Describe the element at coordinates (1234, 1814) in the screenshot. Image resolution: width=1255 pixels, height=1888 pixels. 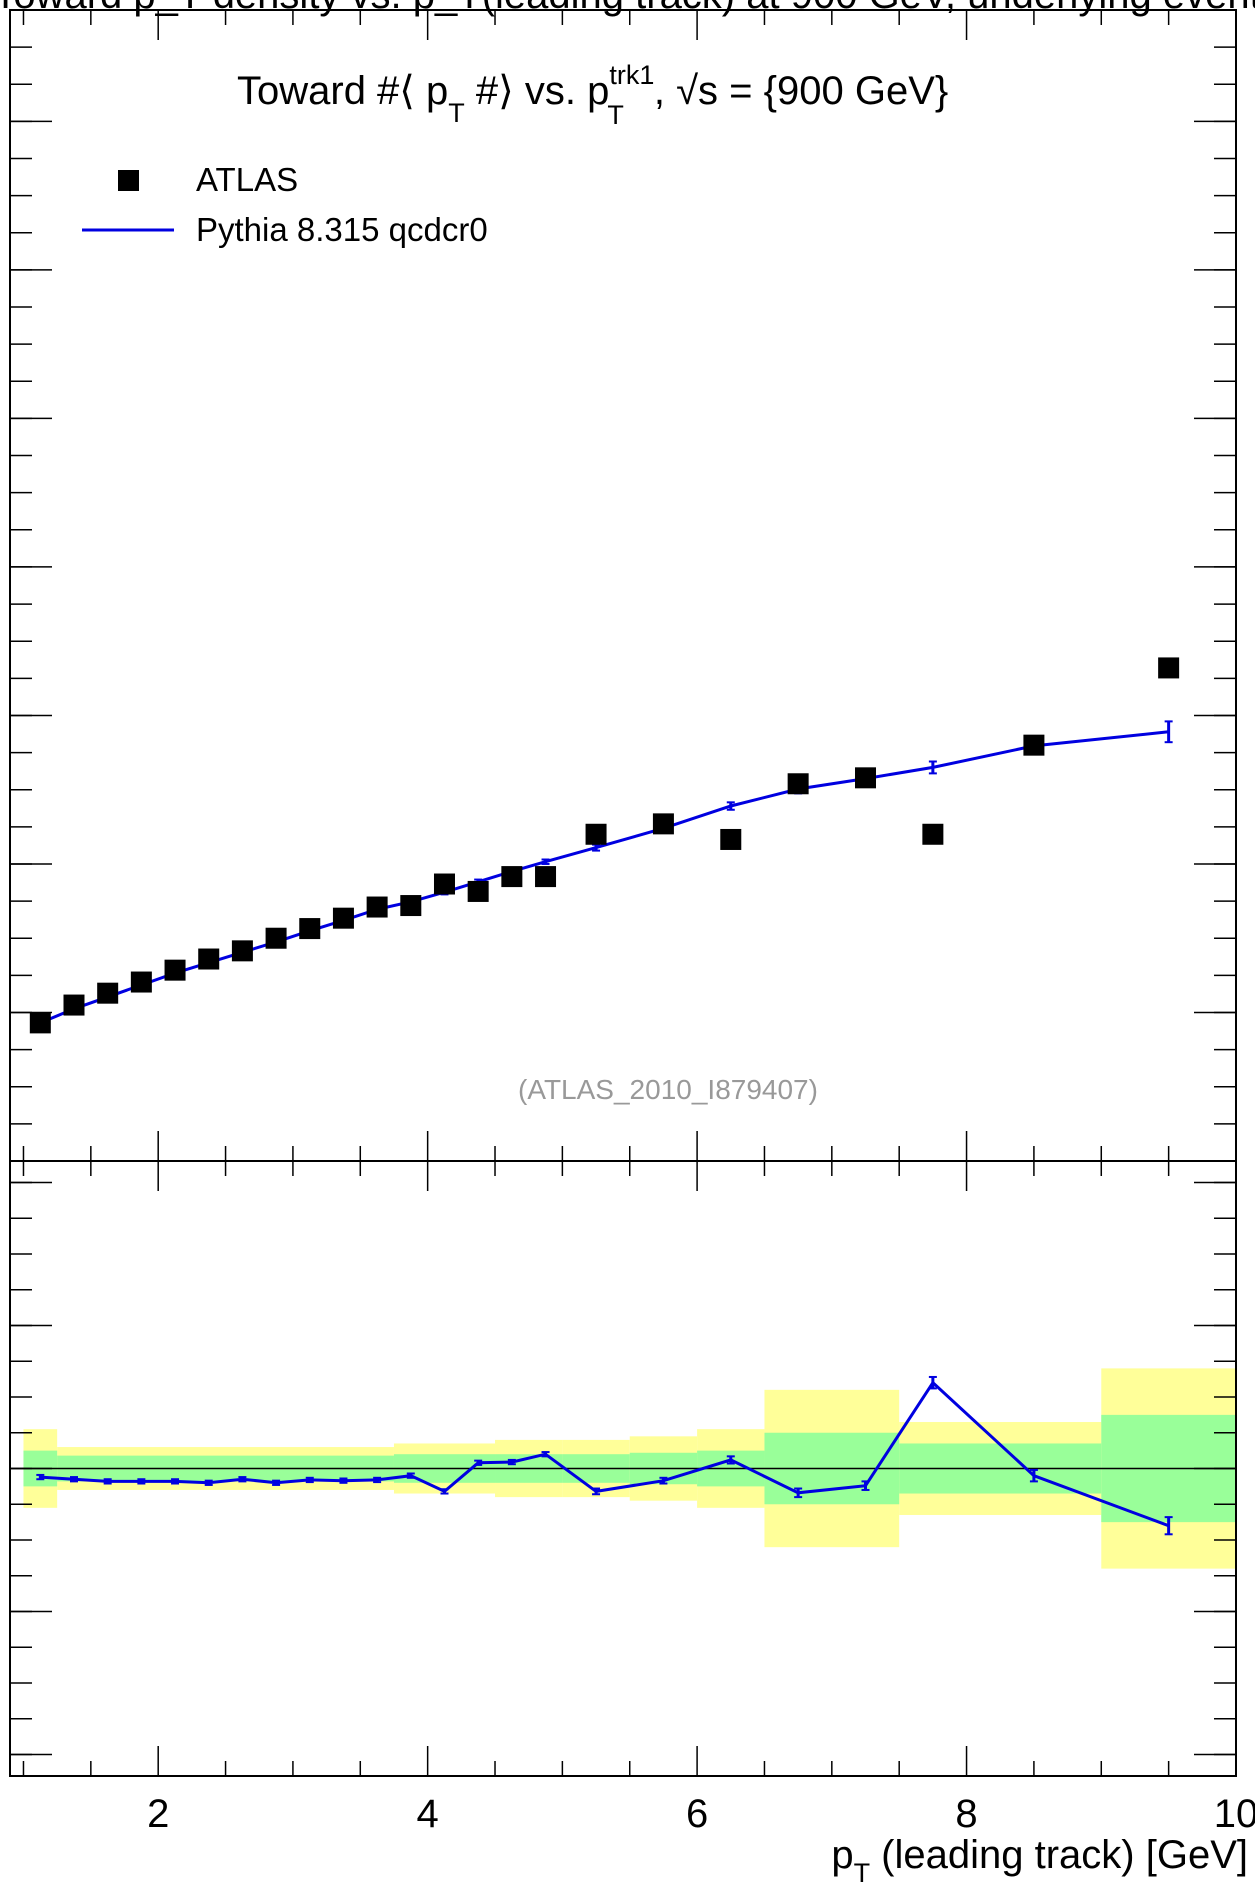
I see `x-tick-label: 10` at that location.